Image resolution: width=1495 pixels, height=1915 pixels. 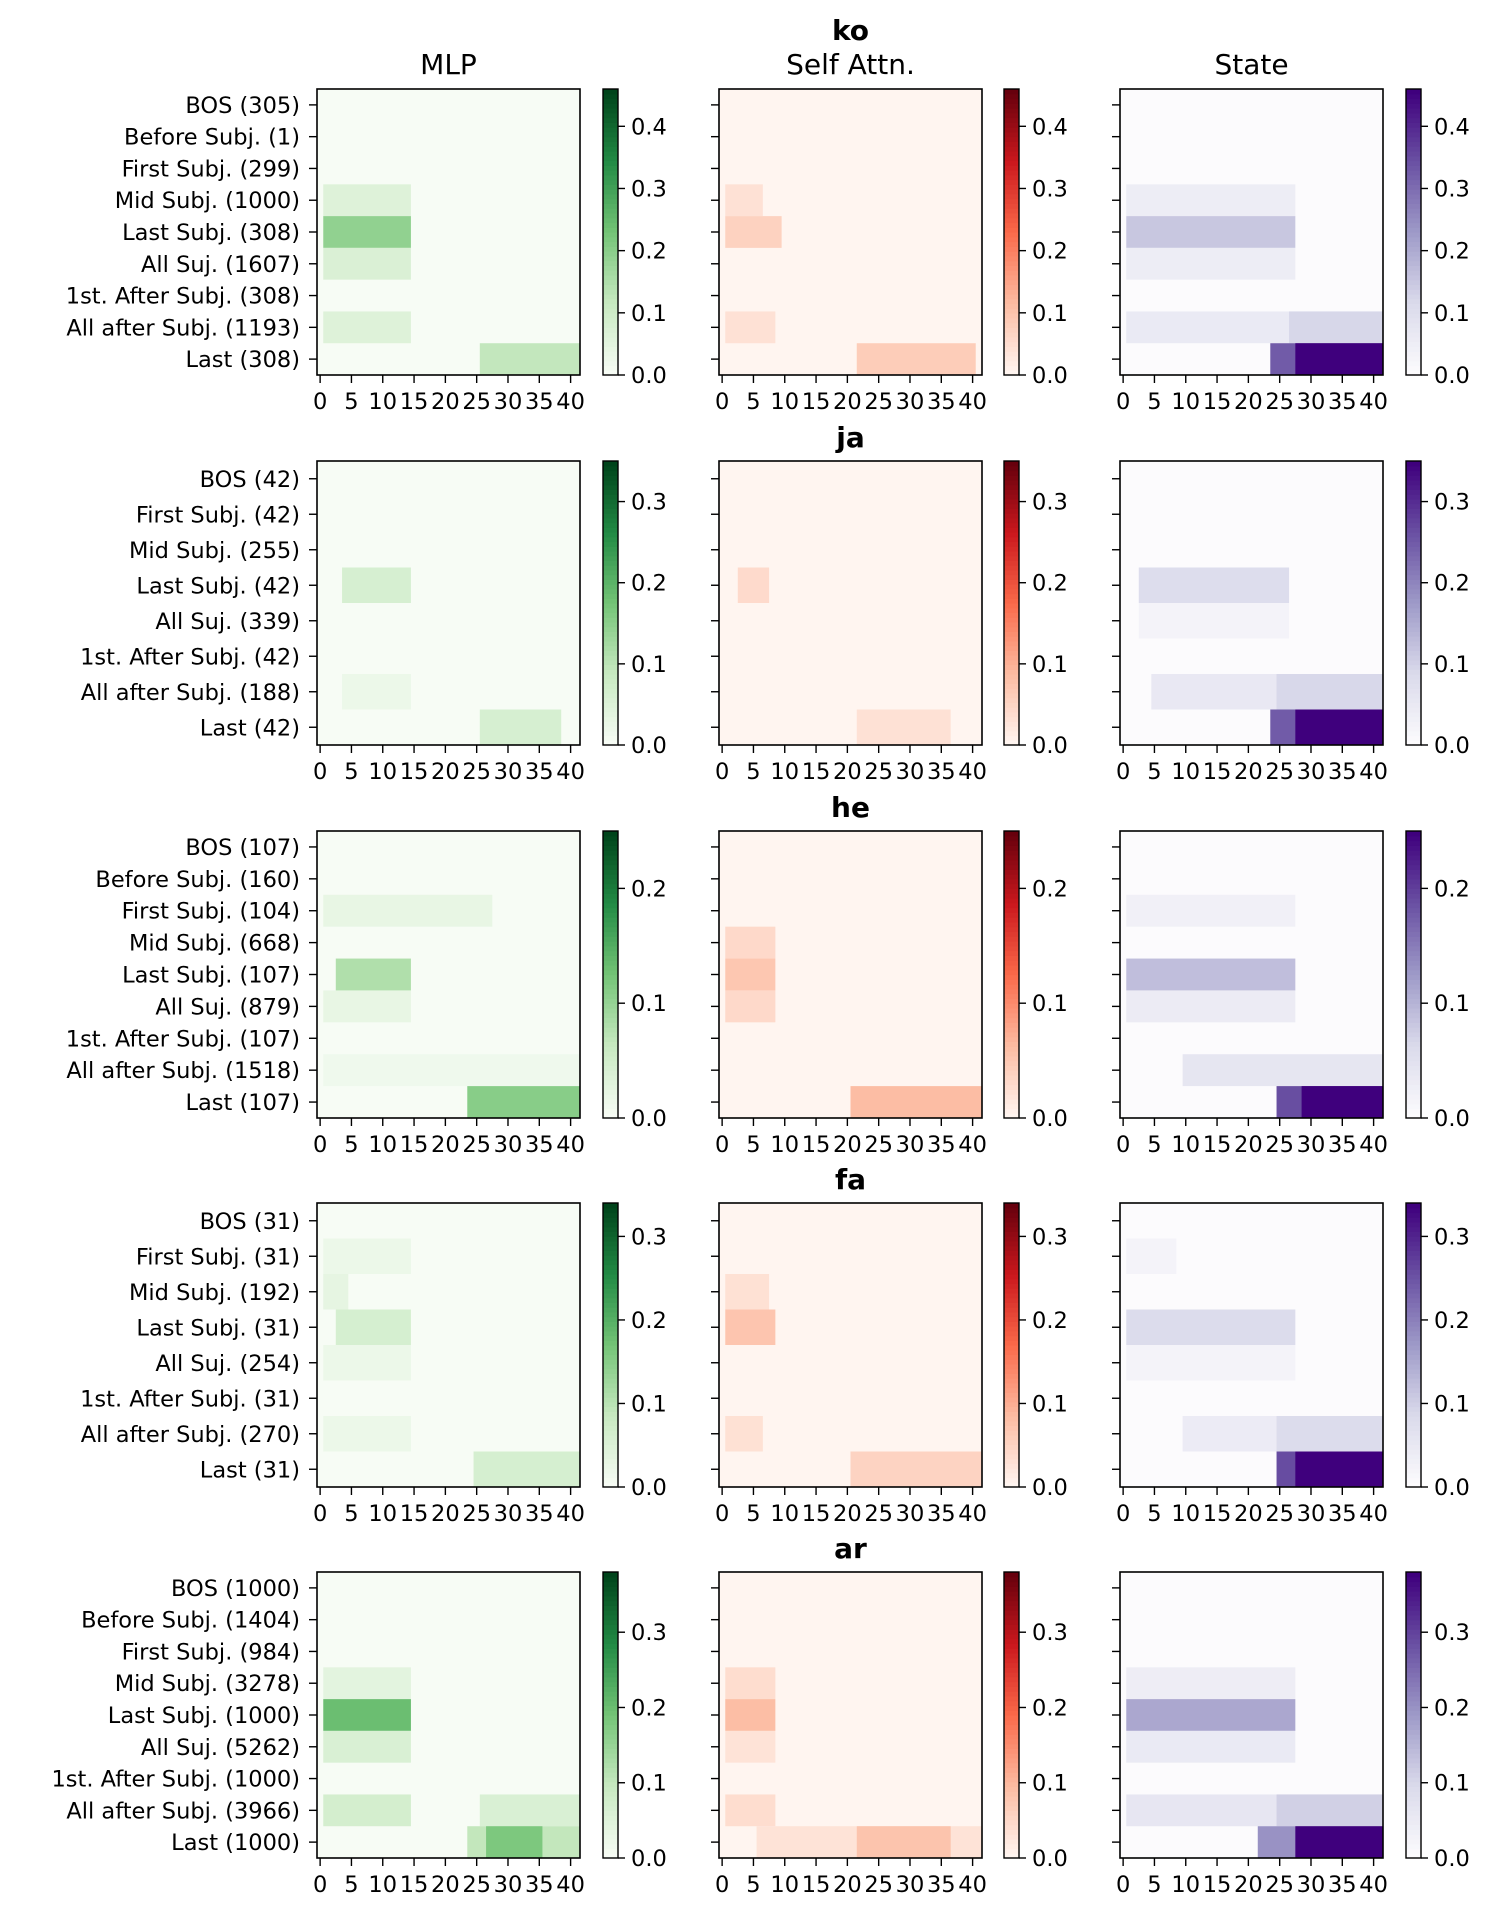 I want to click on row-label: All after Subj. (1518), so click(x=183, y=1071).